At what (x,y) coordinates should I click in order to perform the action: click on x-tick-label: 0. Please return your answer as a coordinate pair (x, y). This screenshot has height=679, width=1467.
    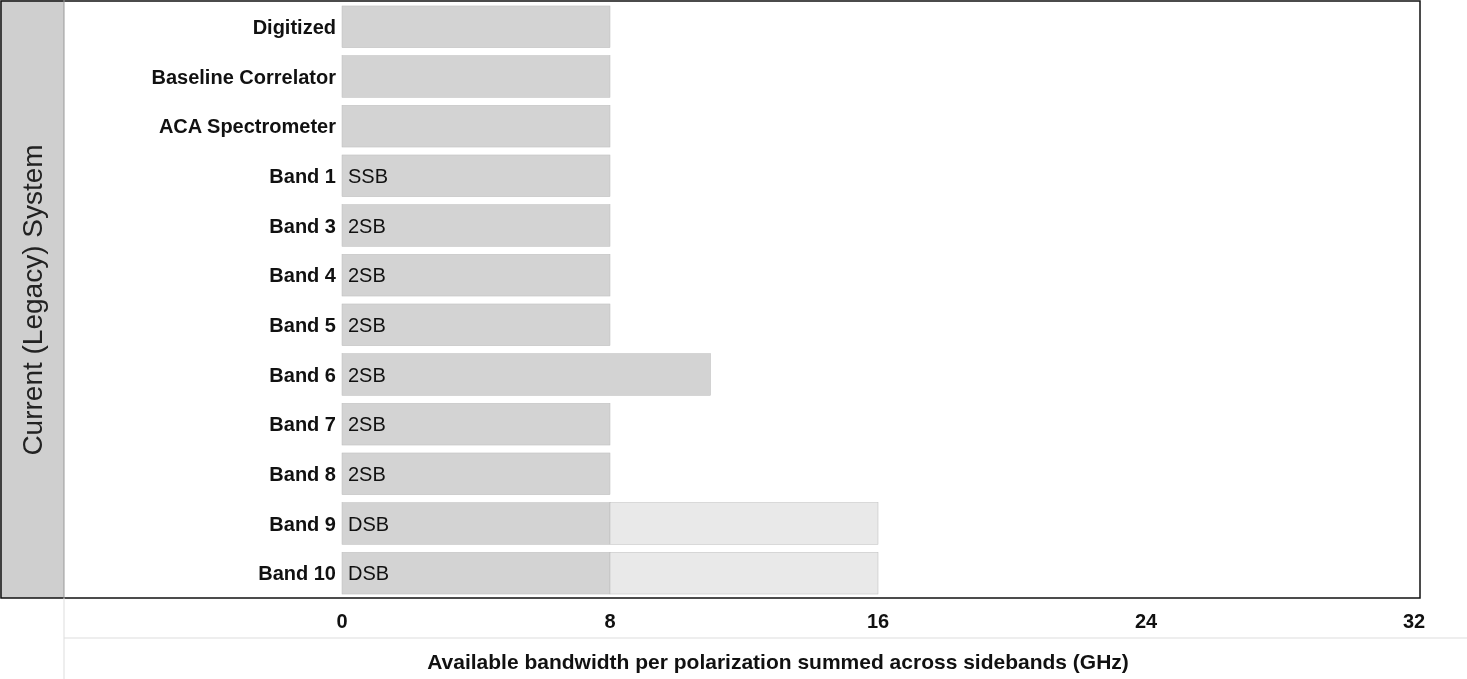
    Looking at the image, I should click on (342, 621).